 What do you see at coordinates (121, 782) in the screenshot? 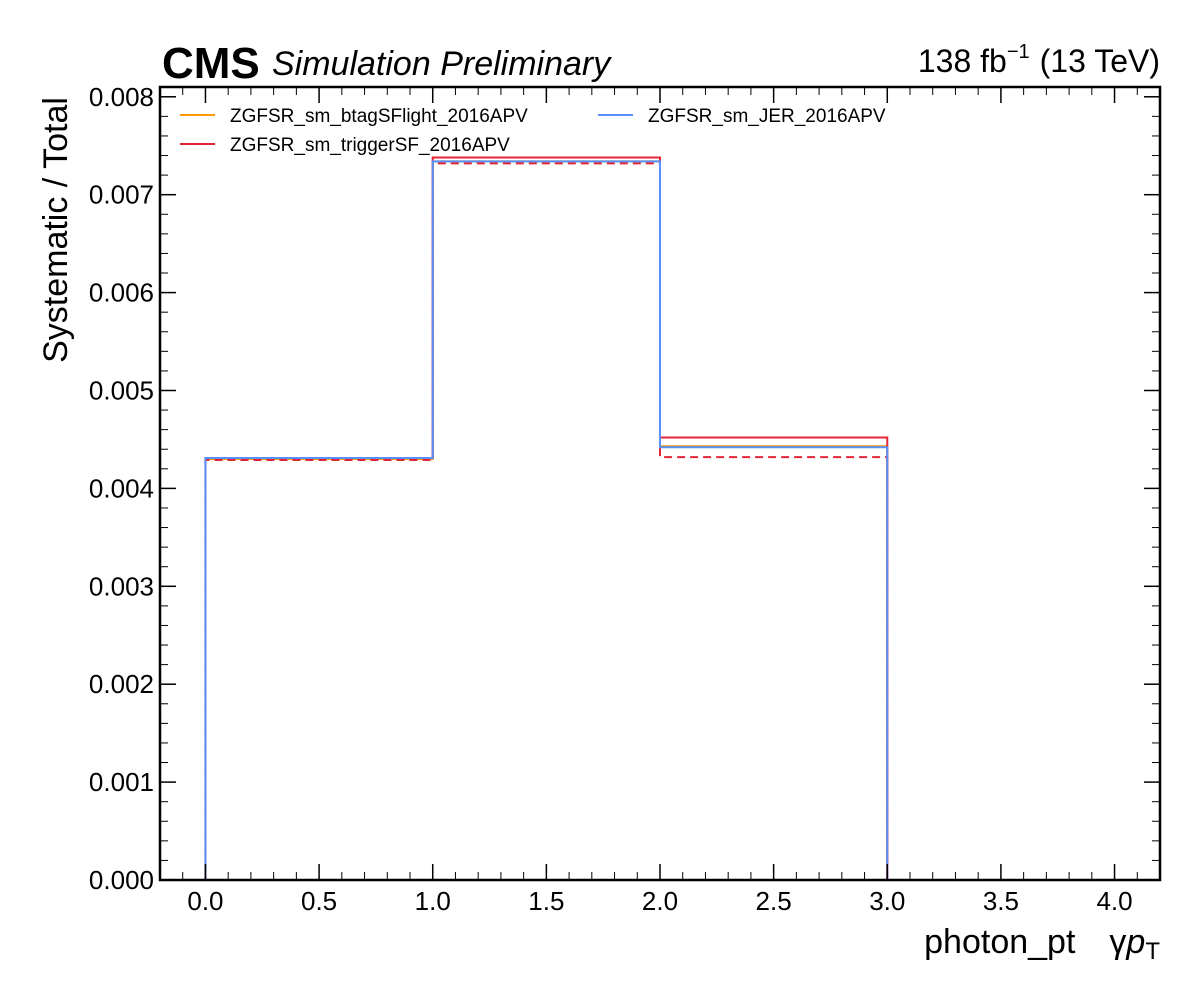
I see `y-tick-label: 0.001` at bounding box center [121, 782].